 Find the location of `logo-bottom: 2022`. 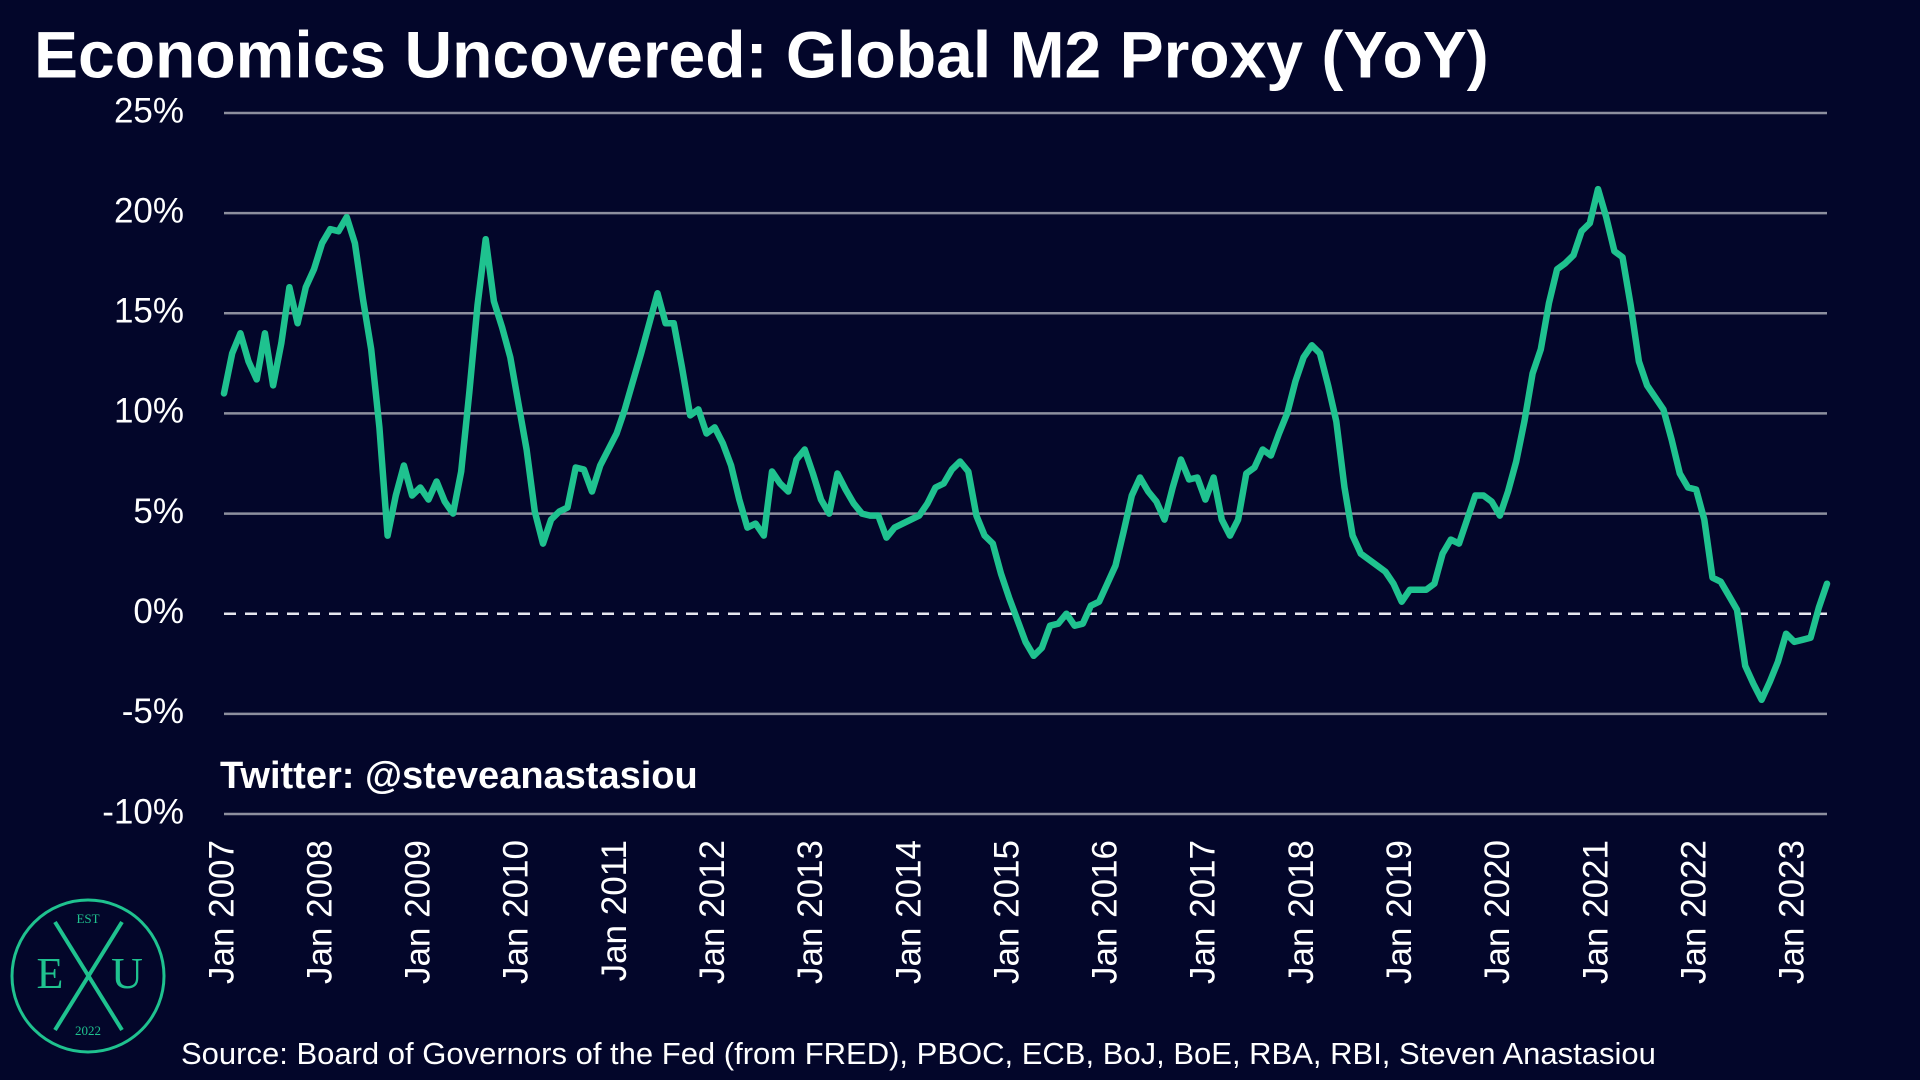

logo-bottom: 2022 is located at coordinates (88, 1030).